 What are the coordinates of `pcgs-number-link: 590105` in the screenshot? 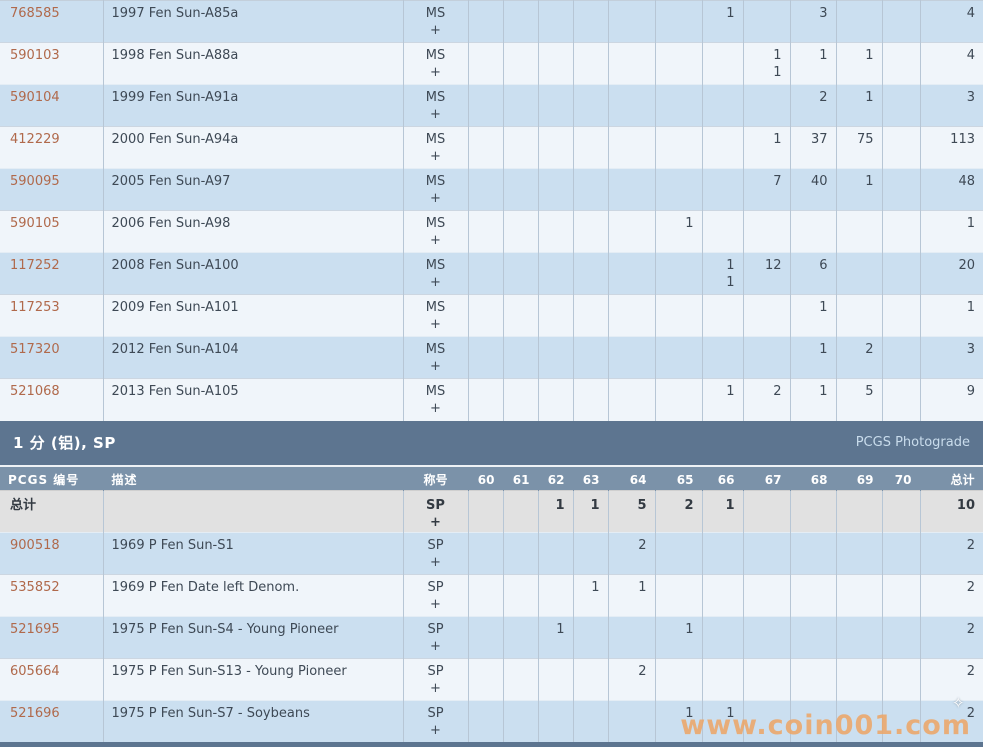 It's located at (35, 223).